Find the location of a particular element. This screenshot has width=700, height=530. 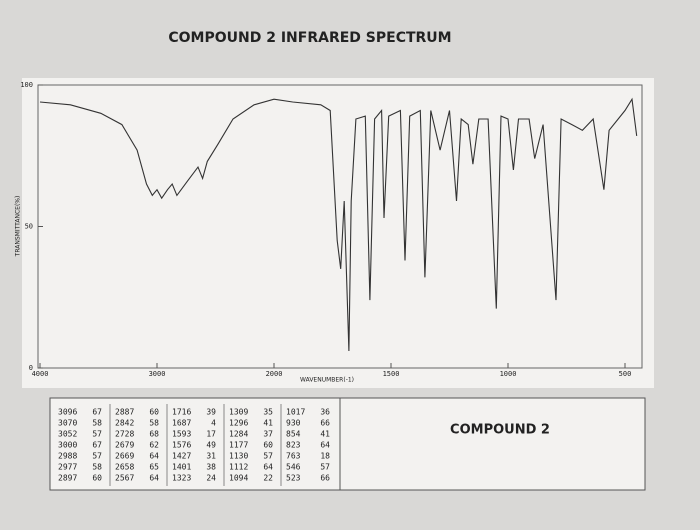

peak-wavenumber: 2977 is located at coordinates (67, 467).